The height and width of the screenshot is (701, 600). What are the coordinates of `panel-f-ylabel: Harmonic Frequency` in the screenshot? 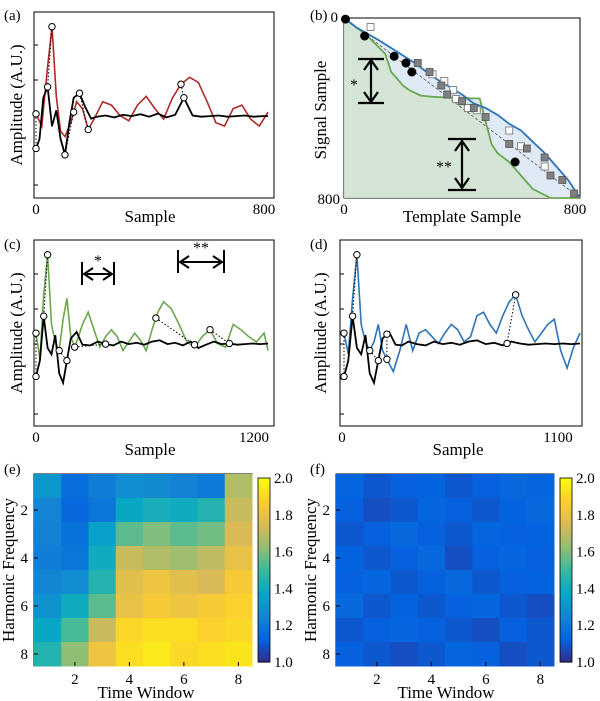 It's located at (310, 570).